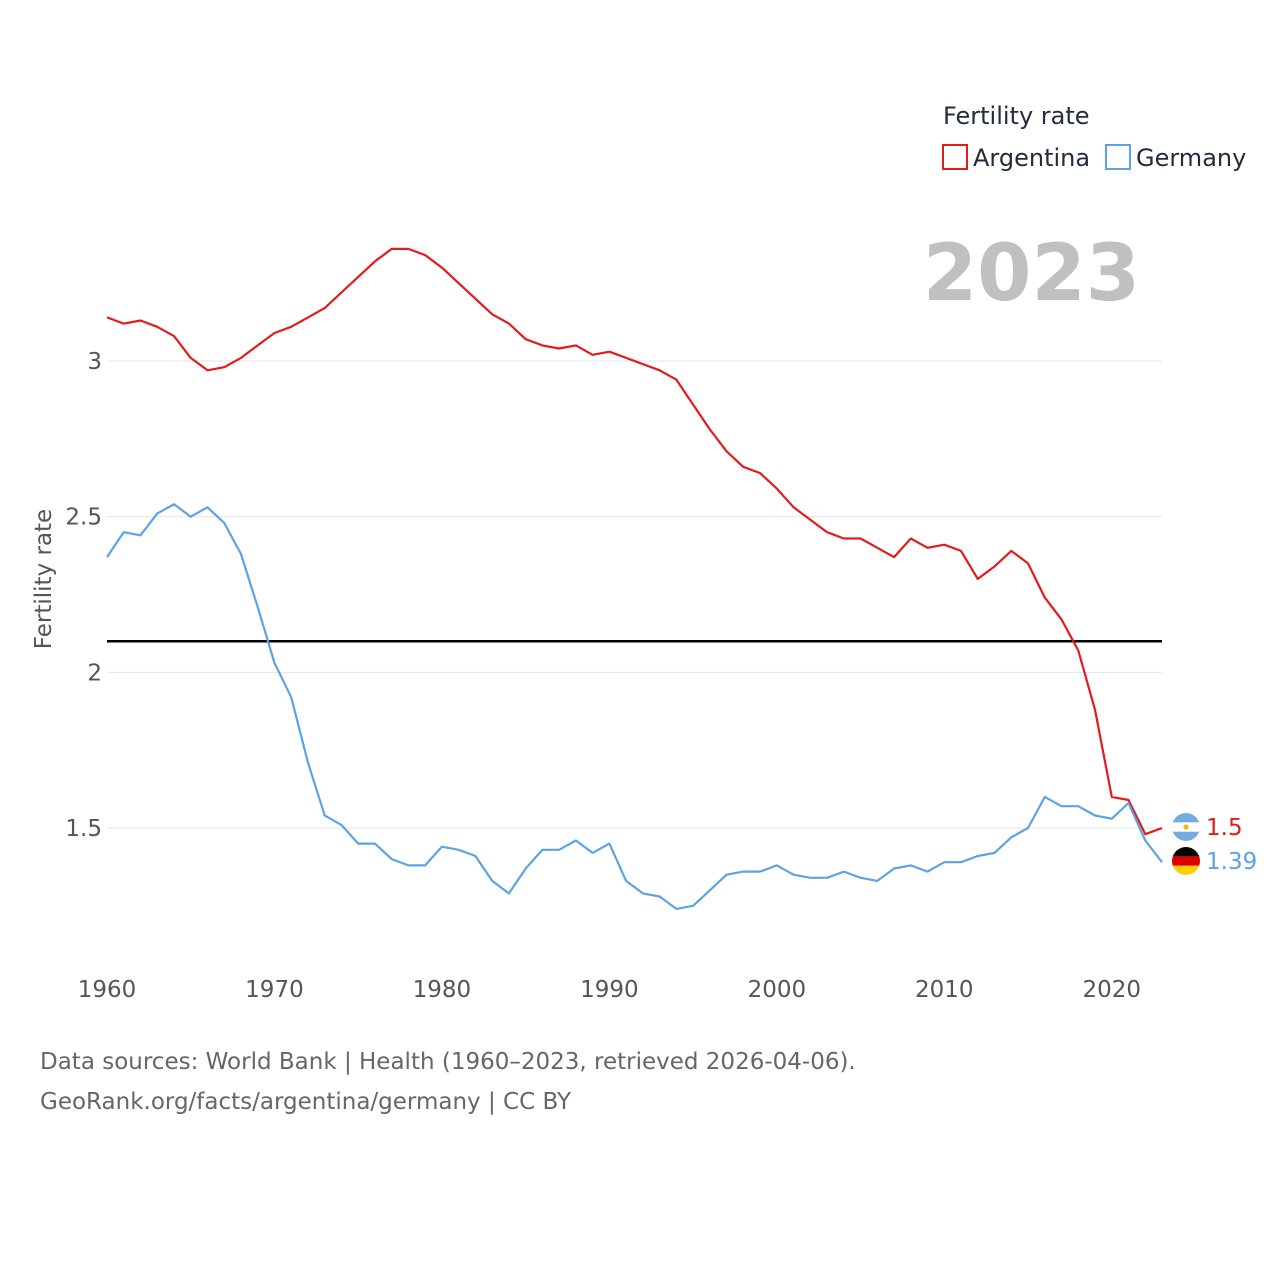 The height and width of the screenshot is (1280, 1280). Describe the element at coordinates (442, 990) in the screenshot. I see `x-tick-label-2: 1980` at that location.